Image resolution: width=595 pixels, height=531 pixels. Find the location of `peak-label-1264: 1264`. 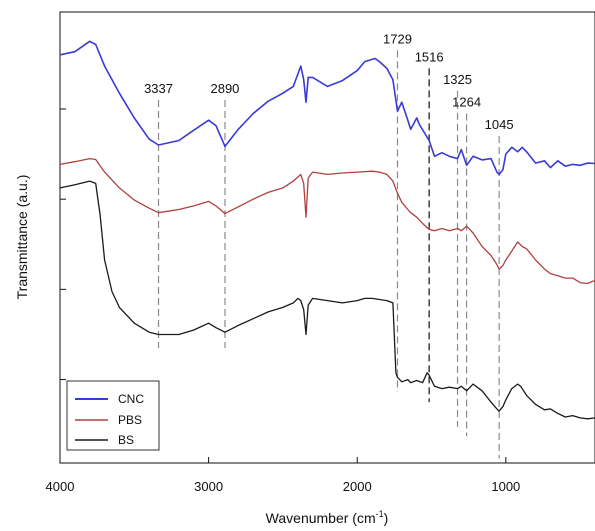

peak-label-1264: 1264 is located at coordinates (466, 101).